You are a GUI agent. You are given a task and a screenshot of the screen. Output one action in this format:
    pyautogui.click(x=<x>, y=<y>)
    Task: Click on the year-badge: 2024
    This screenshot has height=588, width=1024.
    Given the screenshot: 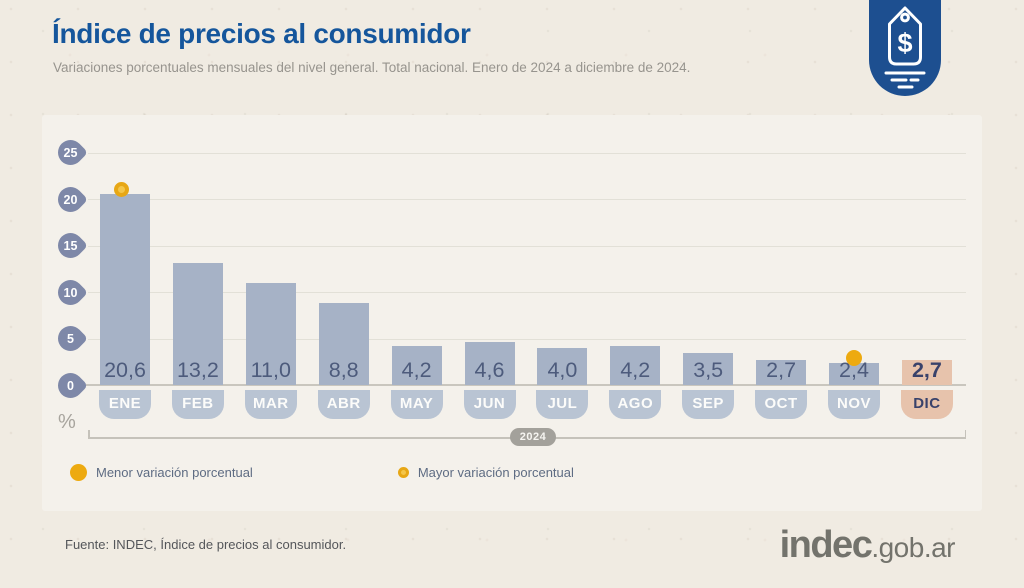 What is the action you would take?
    pyautogui.click(x=533, y=437)
    